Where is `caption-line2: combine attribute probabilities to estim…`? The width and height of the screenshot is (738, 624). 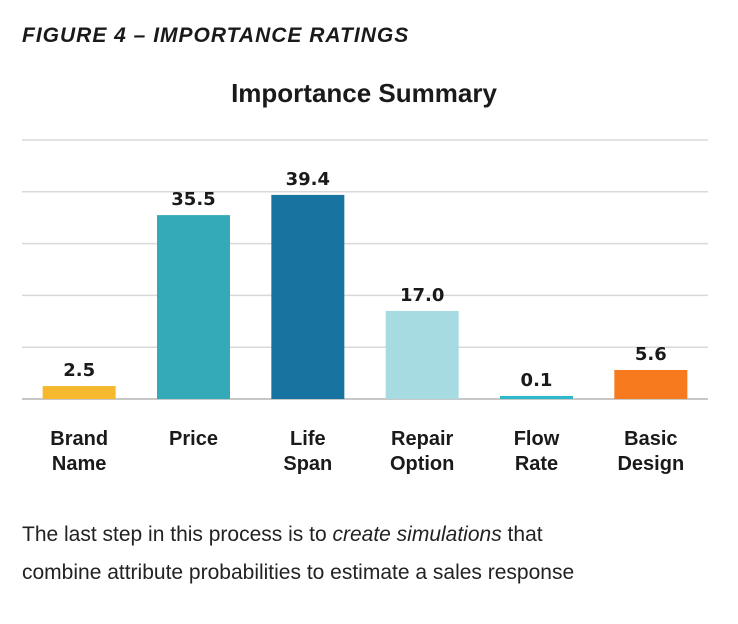
caption-line2: combine attribute probabilities to estim… is located at coordinates (298, 572).